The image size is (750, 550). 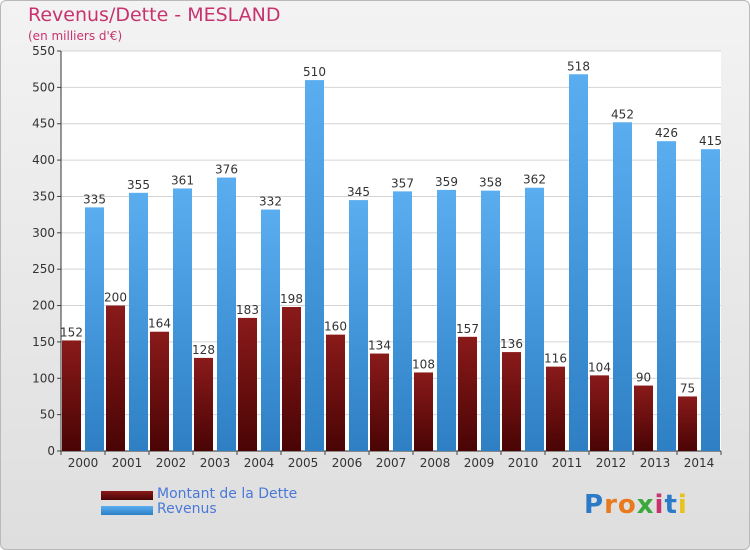 What do you see at coordinates (43, 378) in the screenshot?
I see `y-tick-label: 100` at bounding box center [43, 378].